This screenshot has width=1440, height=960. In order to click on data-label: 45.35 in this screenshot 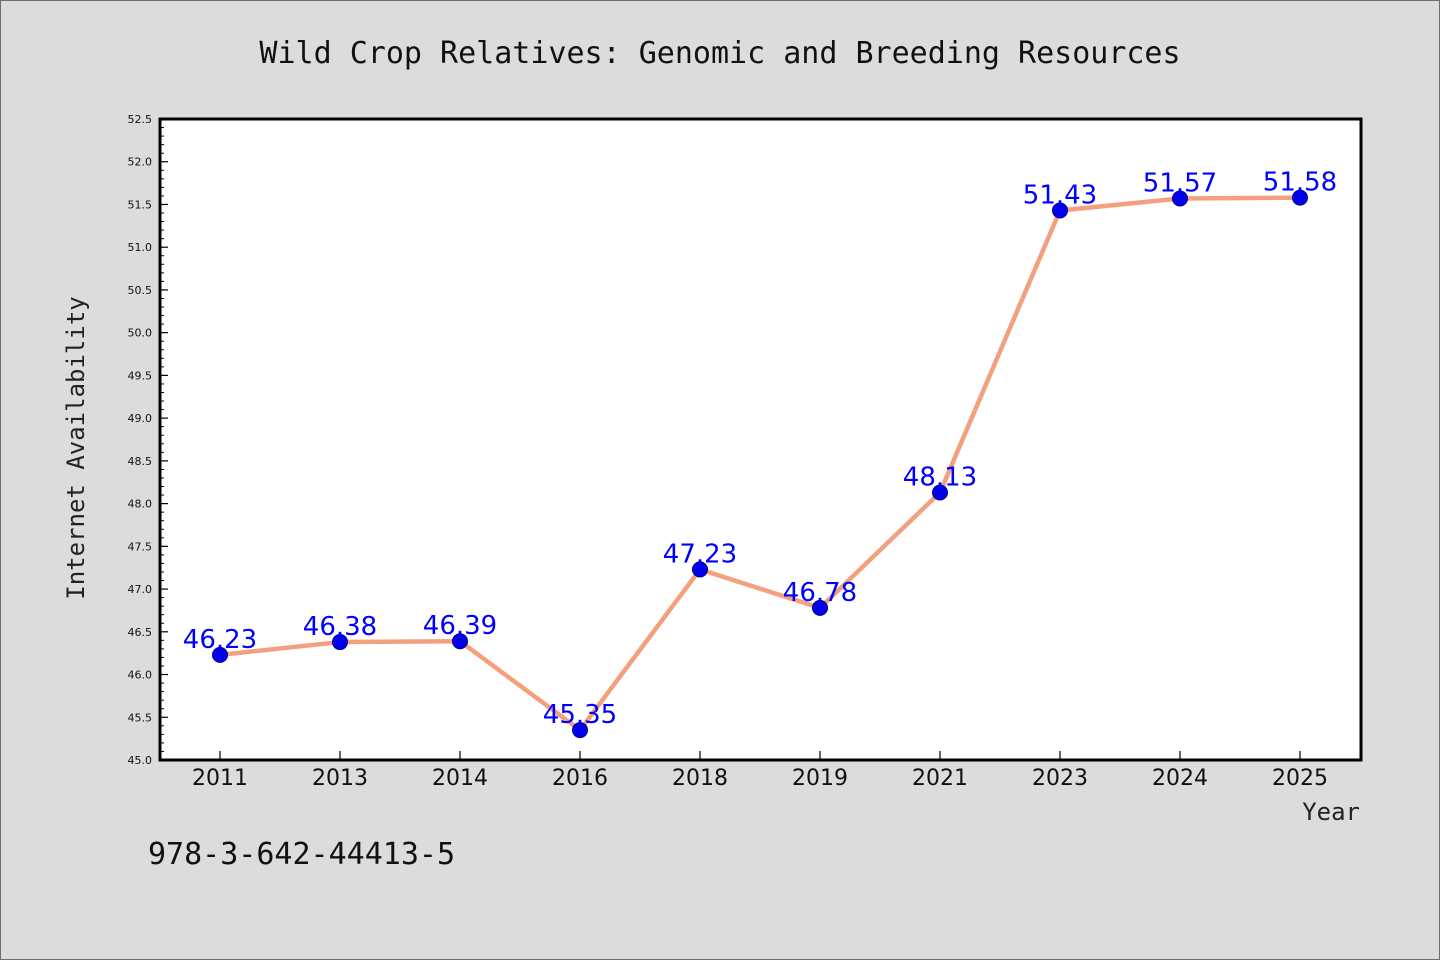, I will do `click(580, 715)`.